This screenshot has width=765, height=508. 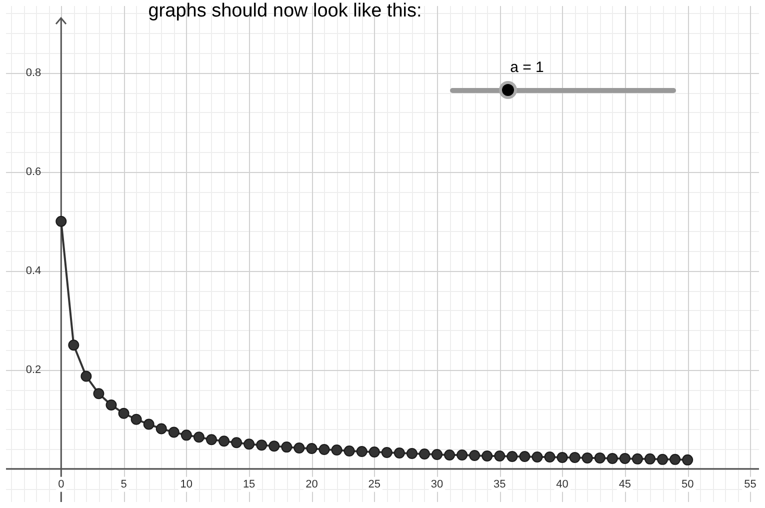 What do you see at coordinates (562, 484) in the screenshot?
I see `x-tick-label: 40` at bounding box center [562, 484].